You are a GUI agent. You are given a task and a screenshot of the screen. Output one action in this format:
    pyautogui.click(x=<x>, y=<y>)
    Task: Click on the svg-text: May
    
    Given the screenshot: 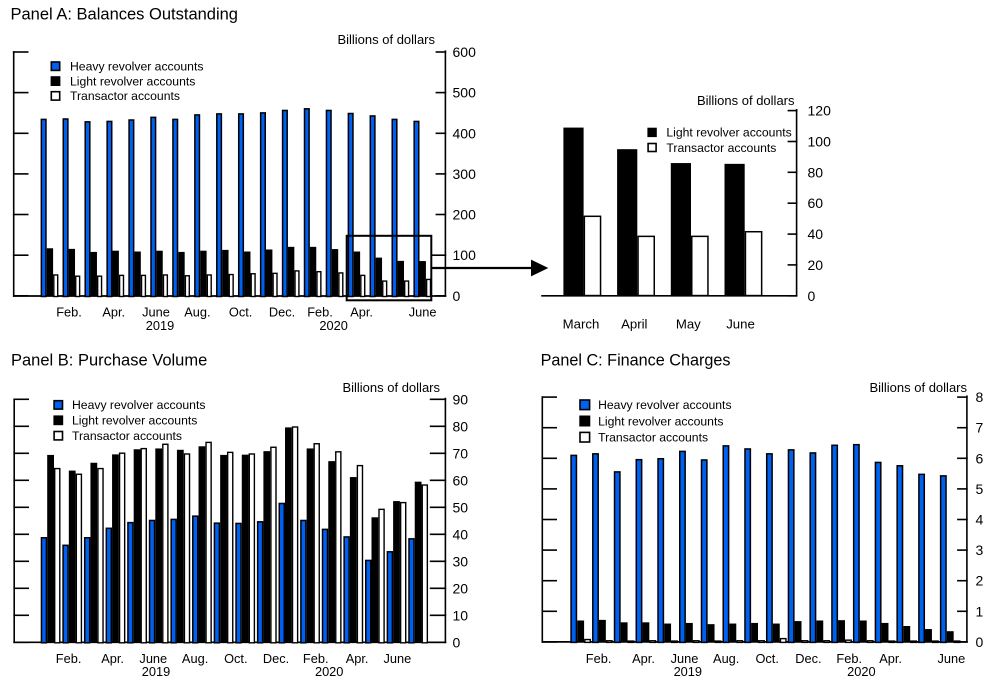 What is the action you would take?
    pyautogui.click(x=688, y=324)
    